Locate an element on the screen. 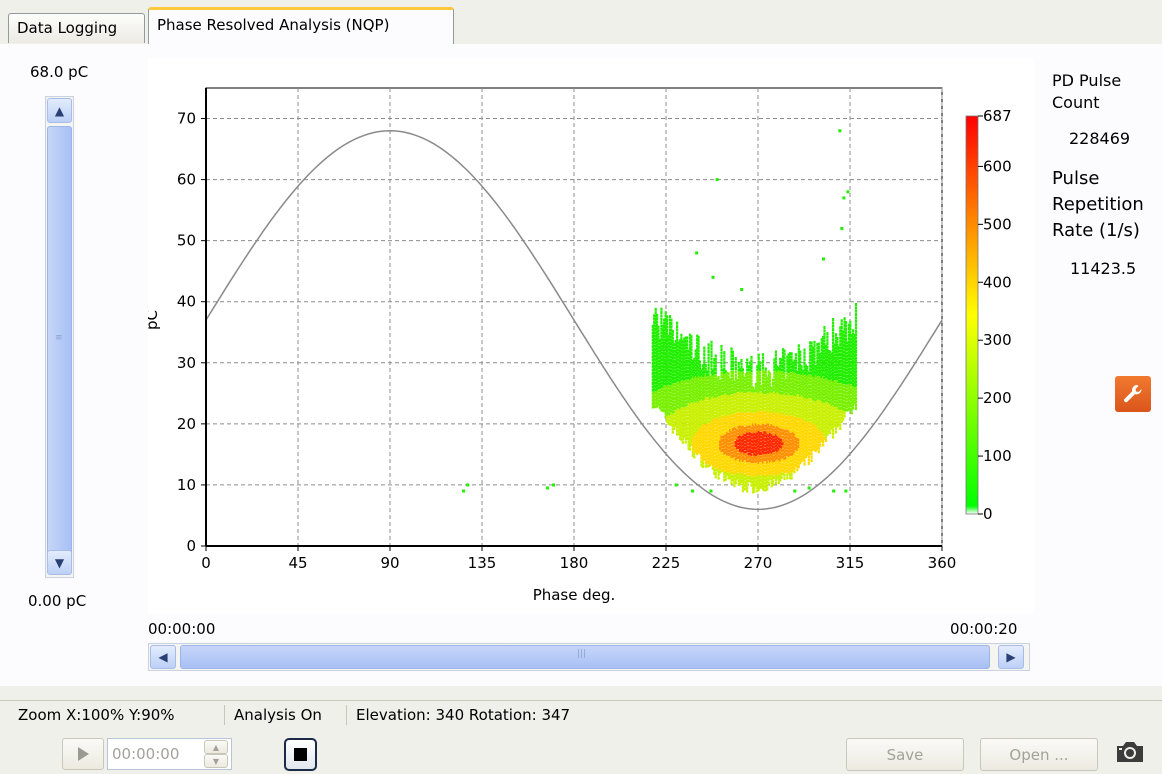 The height and width of the screenshot is (774, 1162). spin-down-button: ▼ is located at coordinates (216, 761).